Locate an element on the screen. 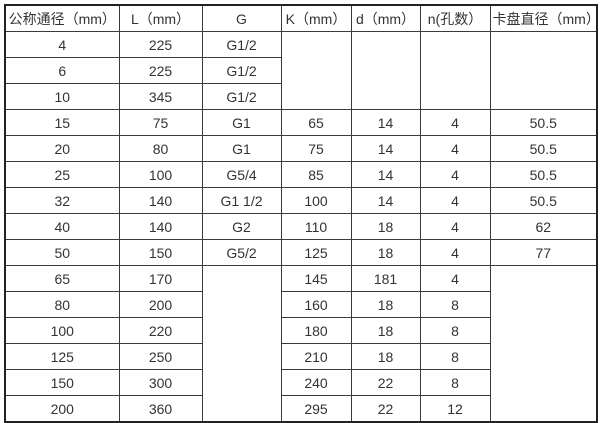 The height and width of the screenshot is (423, 600). cell-dn: 50 is located at coordinates (62, 252).